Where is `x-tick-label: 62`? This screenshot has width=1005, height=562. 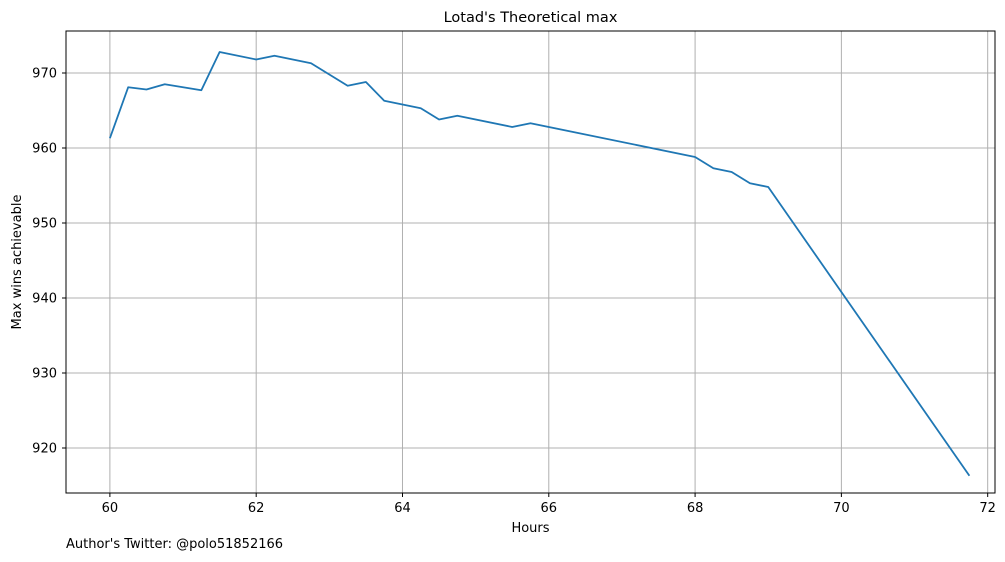 x-tick-label: 62 is located at coordinates (256, 508).